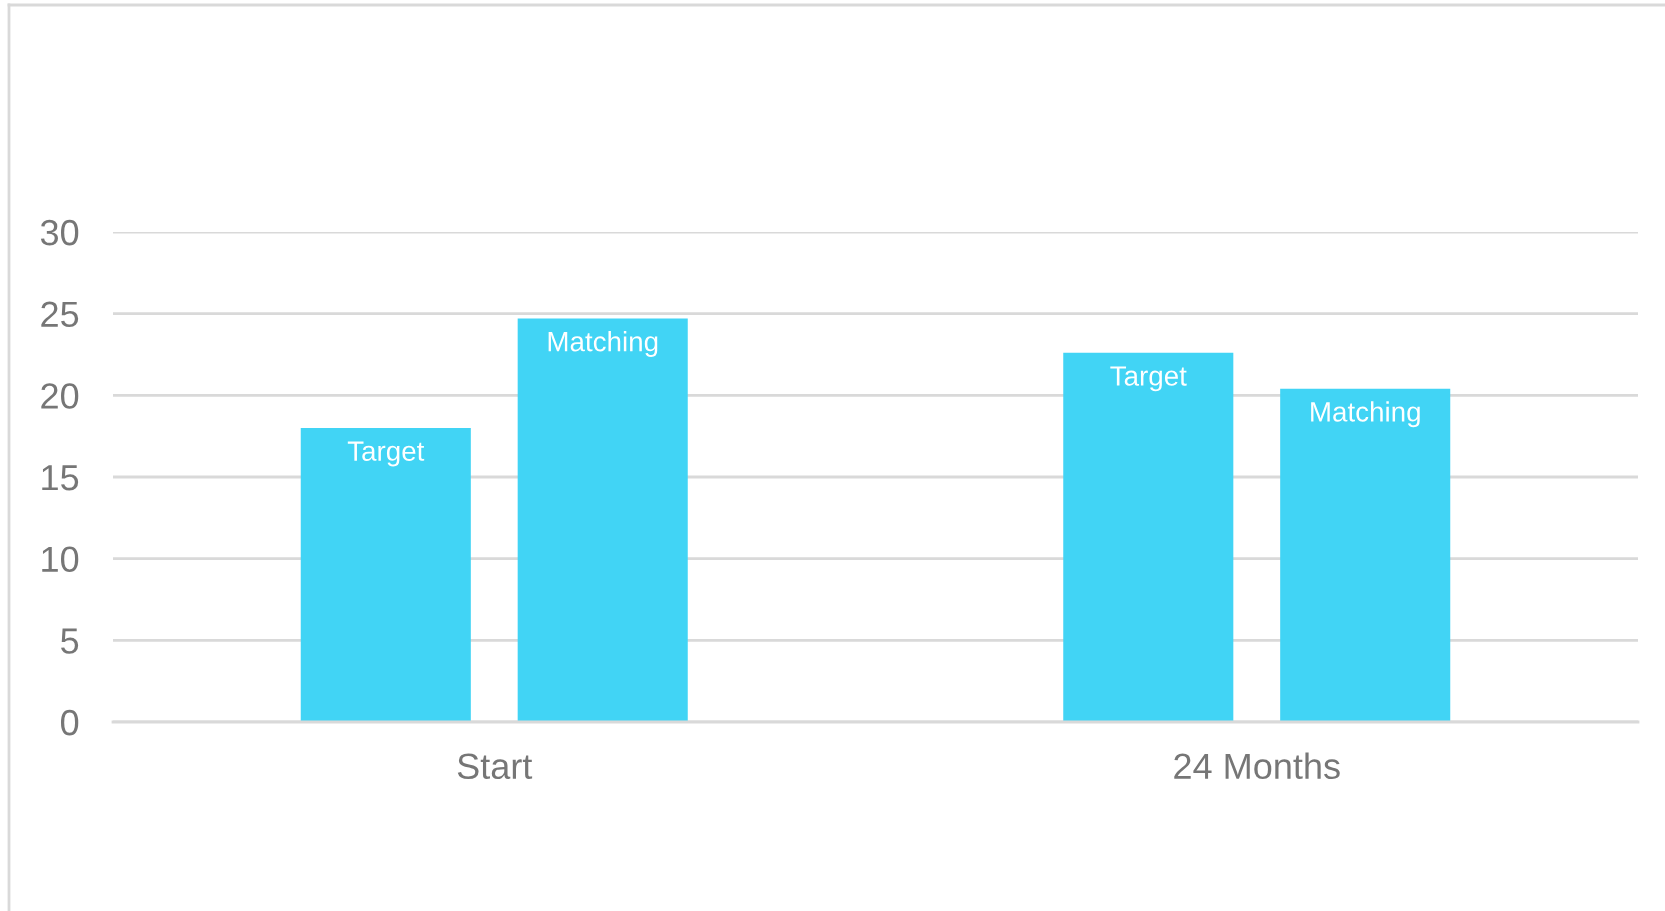  I want to click on x-tick-label: 24 Months, so click(1257, 766).